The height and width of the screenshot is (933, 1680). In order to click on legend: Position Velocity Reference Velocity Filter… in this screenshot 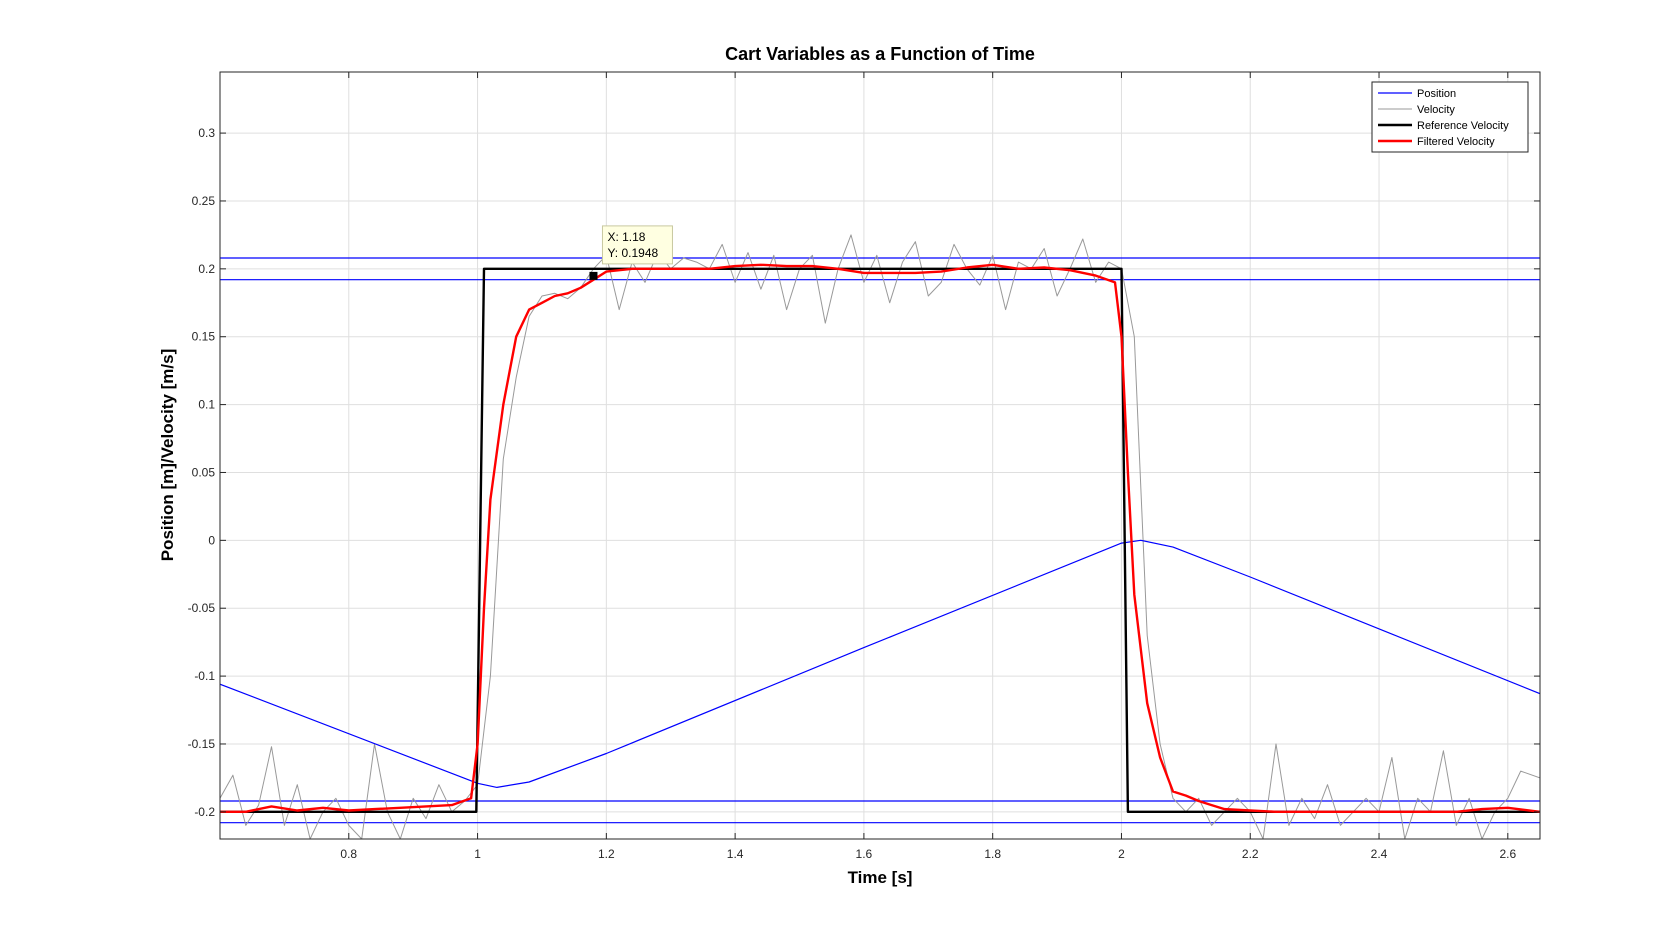, I will do `click(1450, 117)`.